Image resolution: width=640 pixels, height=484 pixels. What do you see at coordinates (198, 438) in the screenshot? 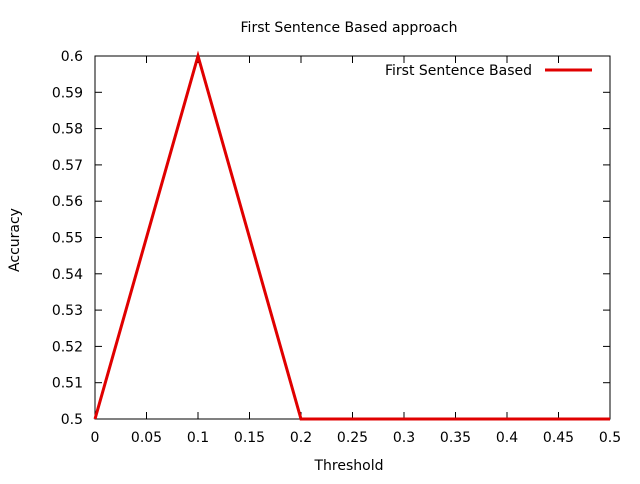
I see `x-tick-label: 0.1` at bounding box center [198, 438].